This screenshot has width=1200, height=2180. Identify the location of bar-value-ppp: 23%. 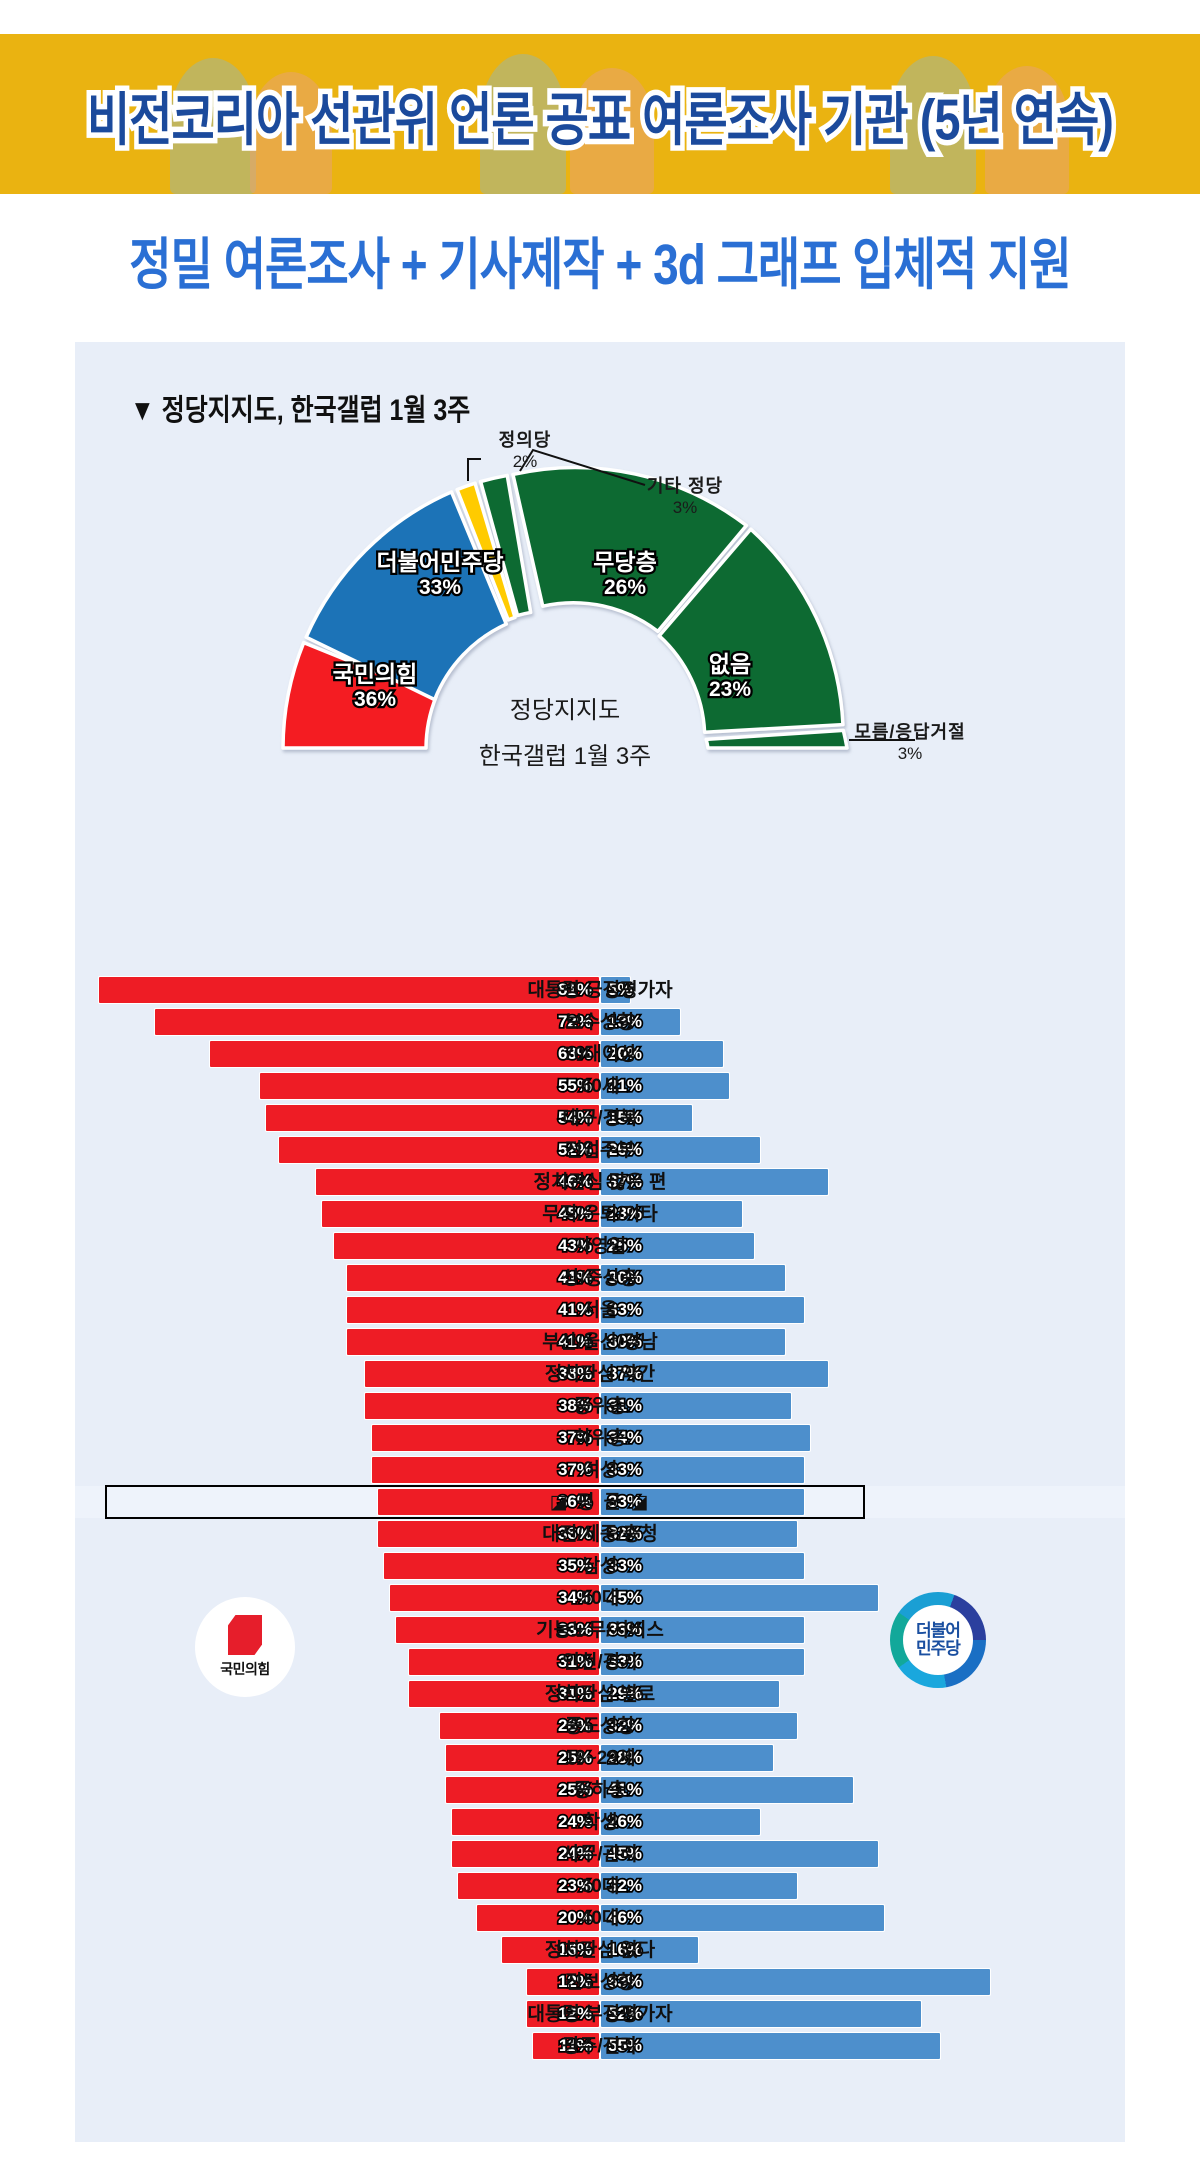
(575, 1885).